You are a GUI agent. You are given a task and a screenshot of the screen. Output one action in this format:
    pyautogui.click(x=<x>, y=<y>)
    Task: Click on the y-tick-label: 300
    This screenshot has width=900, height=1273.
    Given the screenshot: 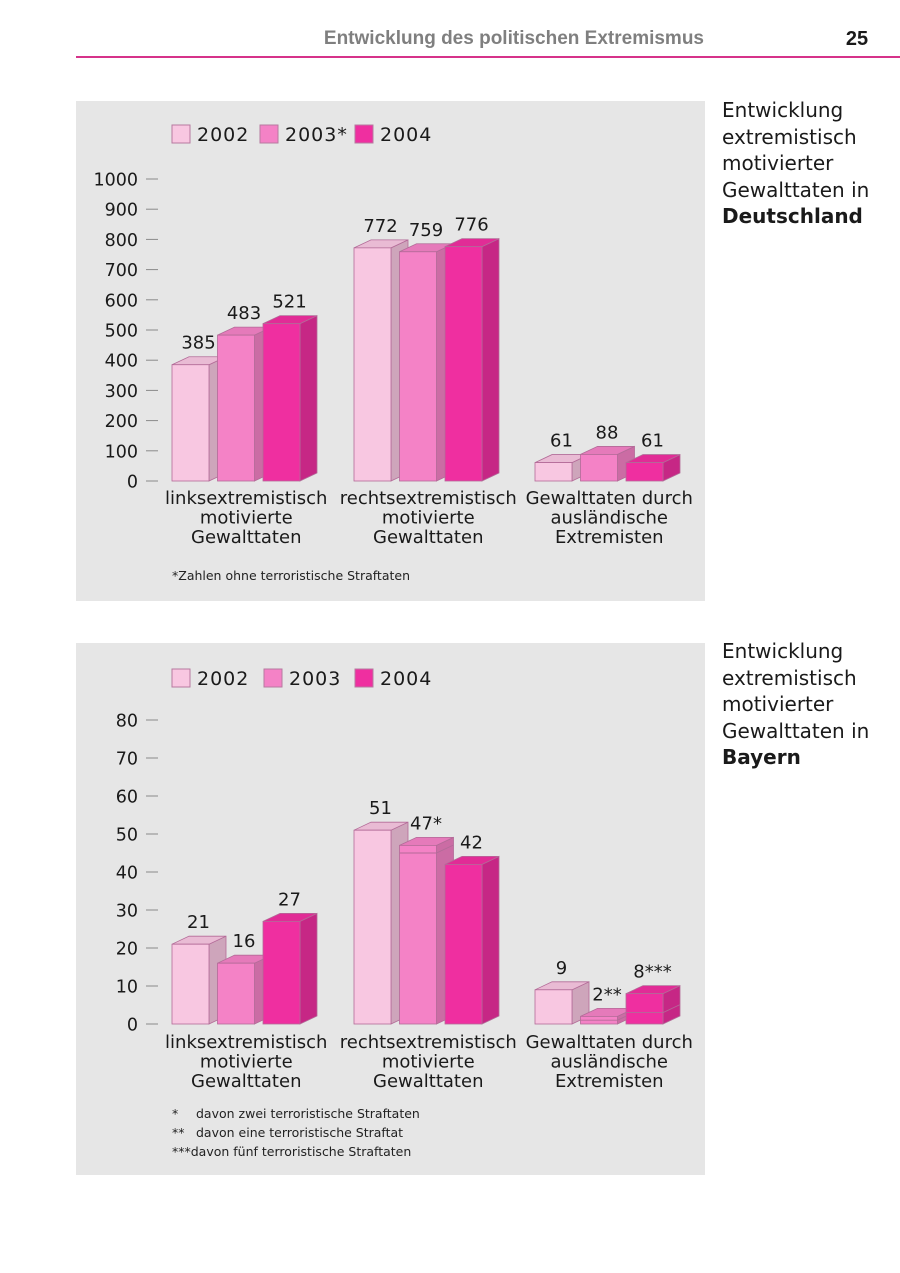 What is the action you would take?
    pyautogui.click(x=121, y=392)
    